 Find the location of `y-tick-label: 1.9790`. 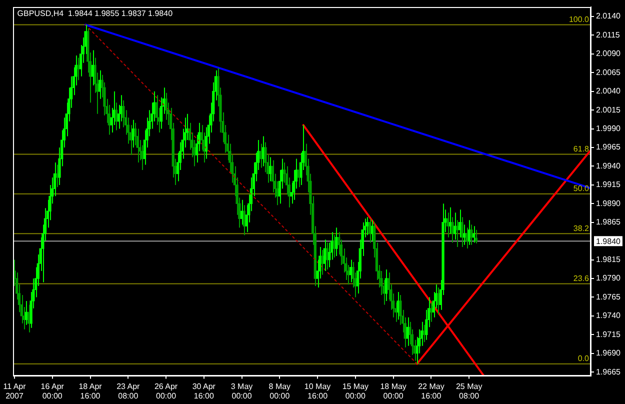

y-tick-label: 1.9790 is located at coordinates (609, 278).